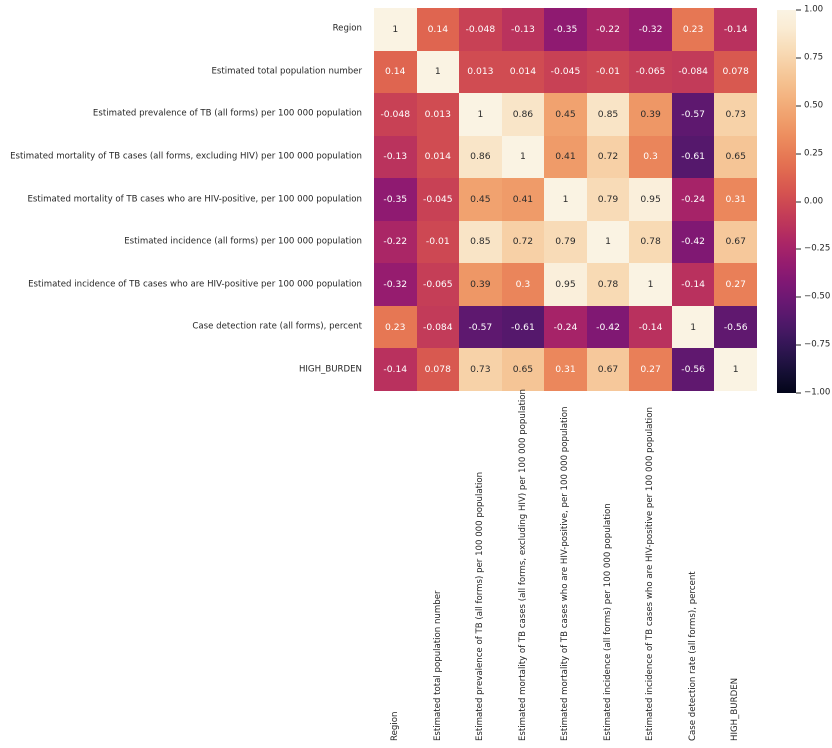 This screenshot has height=748, width=832. What do you see at coordinates (437, 665) in the screenshot?
I see `x-axis-tick-label: Estimated total population number` at bounding box center [437, 665].